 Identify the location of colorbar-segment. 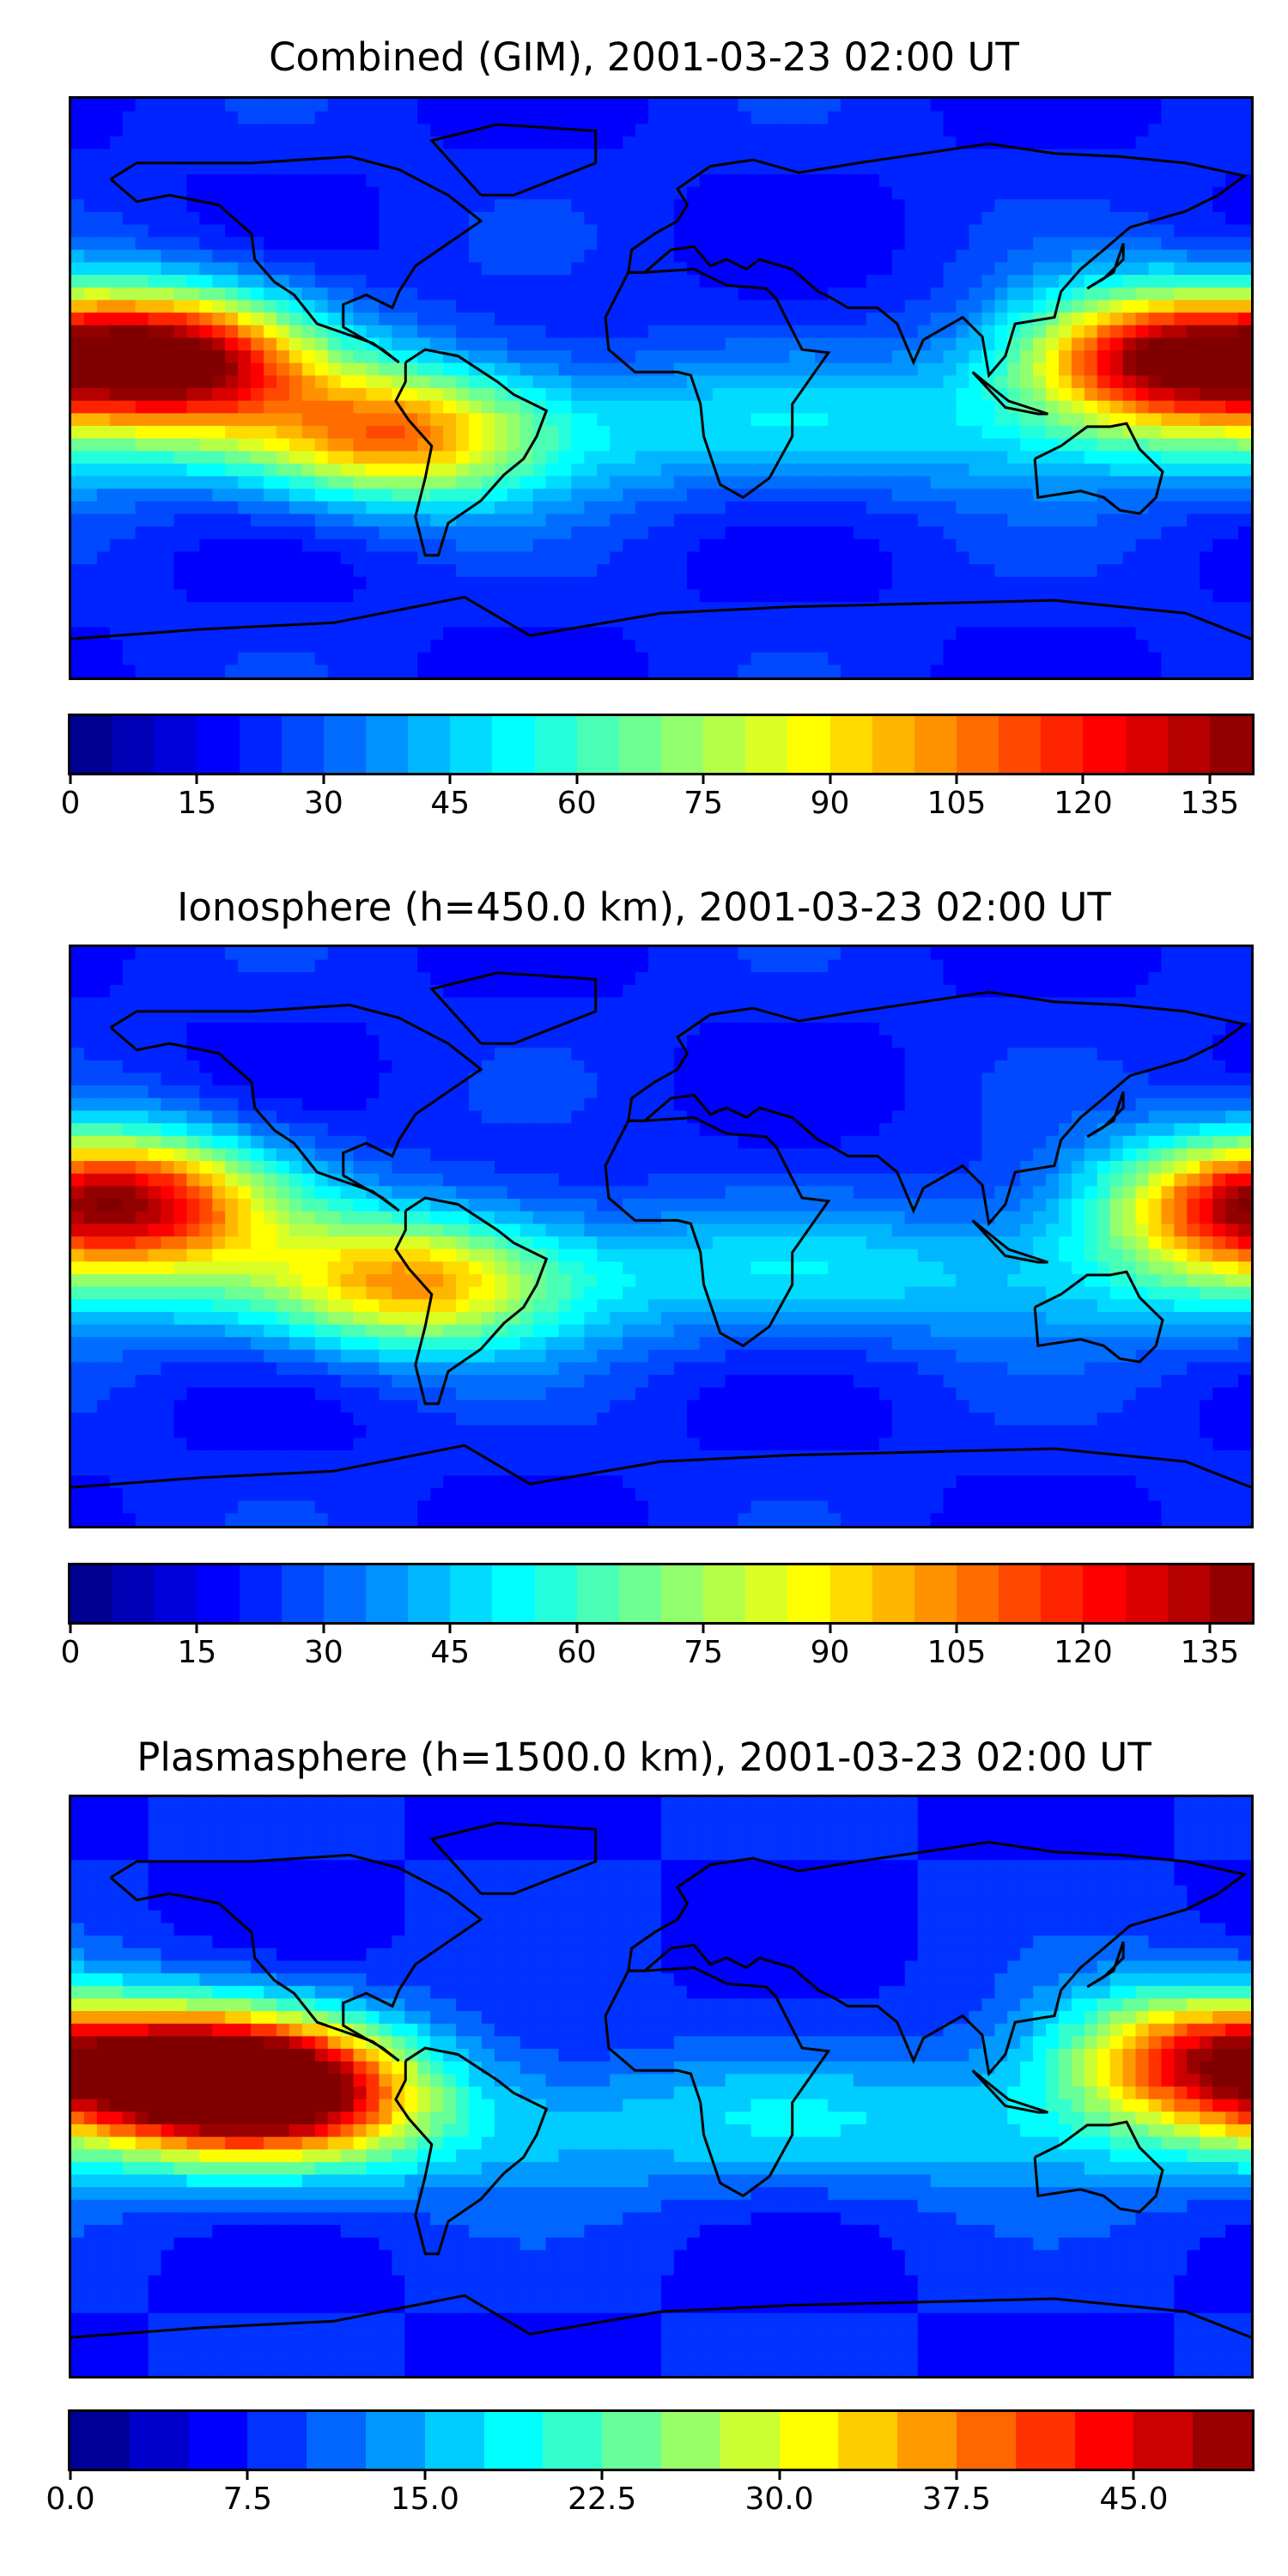
(936, 744).